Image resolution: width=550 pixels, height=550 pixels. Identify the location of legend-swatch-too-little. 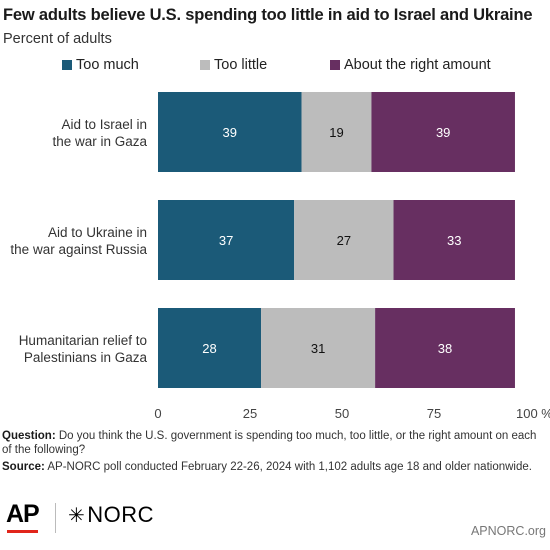
(205, 65).